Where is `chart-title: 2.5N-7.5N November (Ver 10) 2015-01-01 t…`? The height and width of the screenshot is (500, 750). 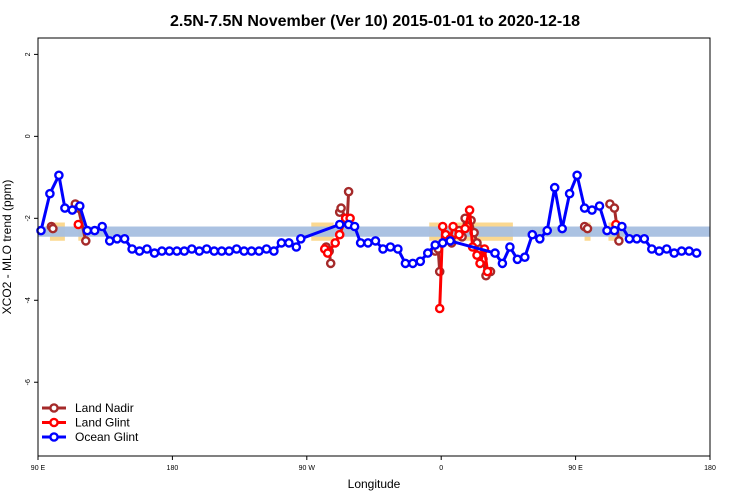 chart-title: 2.5N-7.5N November (Ver 10) 2015-01-01 t… is located at coordinates (375, 21).